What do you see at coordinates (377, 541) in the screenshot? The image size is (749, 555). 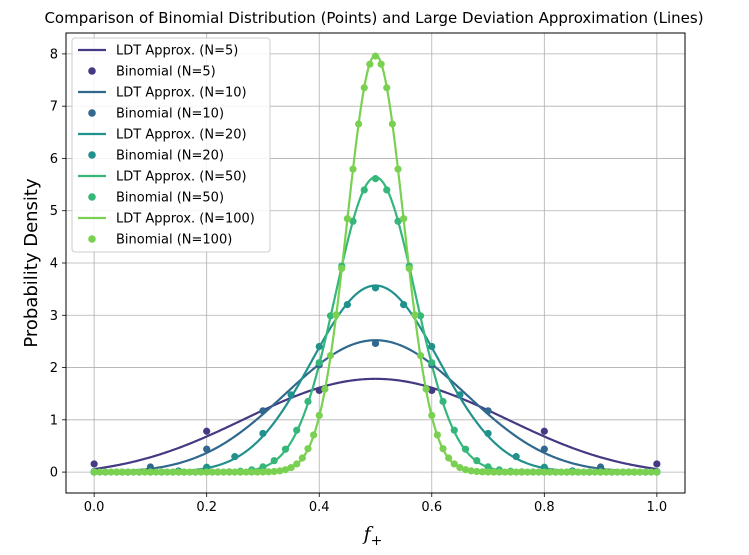 I see `x-axis-label-subscript: +` at bounding box center [377, 541].